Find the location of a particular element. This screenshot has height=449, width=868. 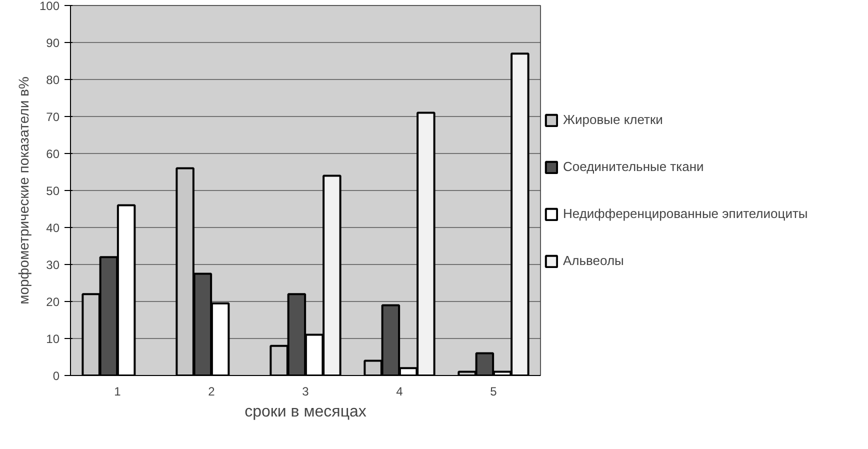

x-tick-label: 2 is located at coordinates (212, 391).